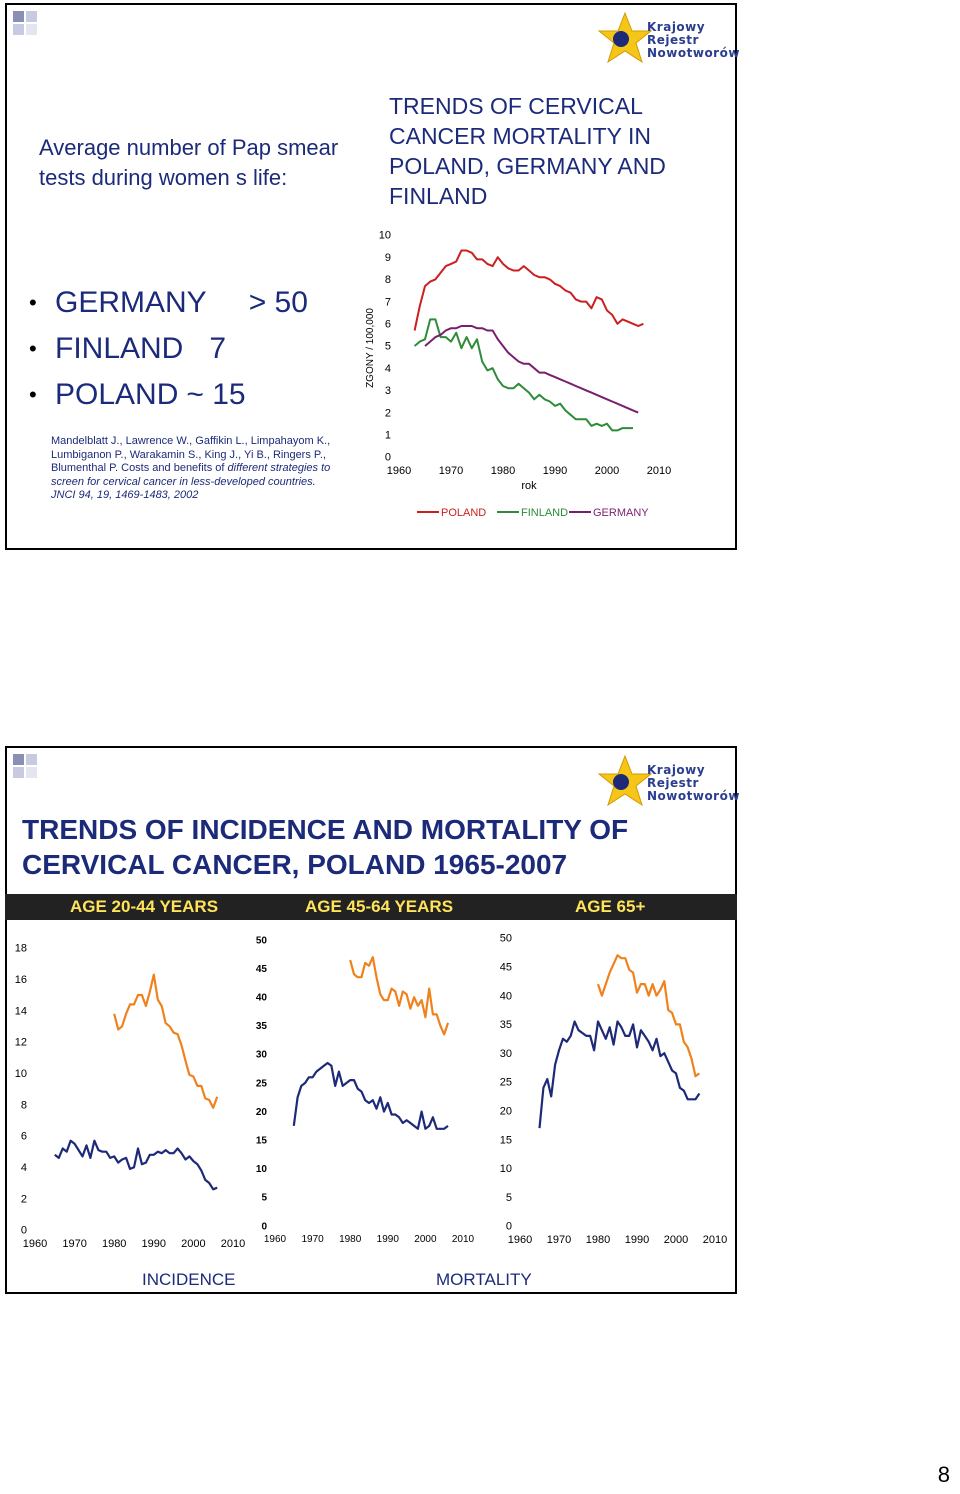  Describe the element at coordinates (463, 513) in the screenshot. I see `legend-label: POLAND` at that location.